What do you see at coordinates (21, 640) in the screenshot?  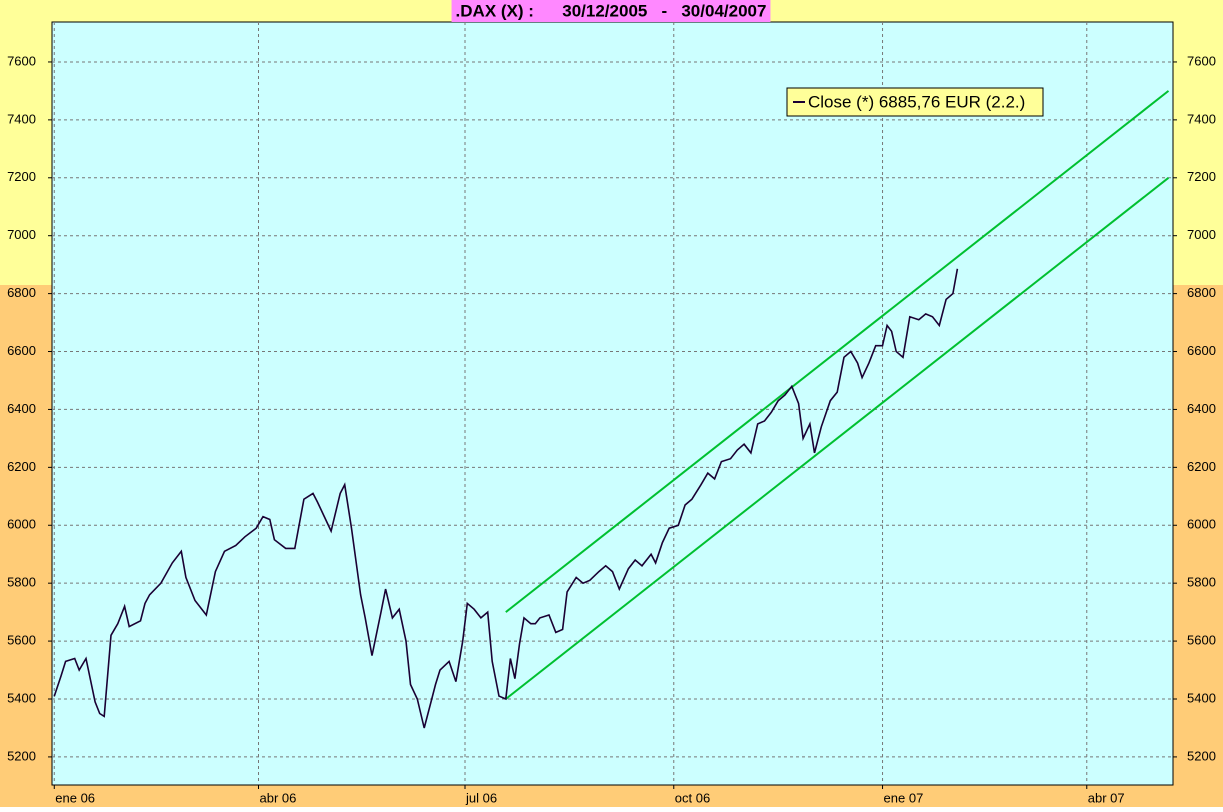 I see `y-tick-label: 5600` at bounding box center [21, 640].